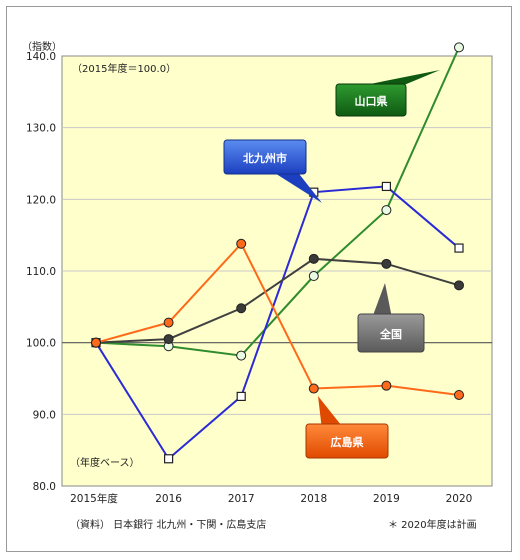  What do you see at coordinates (459, 499) in the screenshot?
I see `x-tick-label: 2020` at bounding box center [459, 499].